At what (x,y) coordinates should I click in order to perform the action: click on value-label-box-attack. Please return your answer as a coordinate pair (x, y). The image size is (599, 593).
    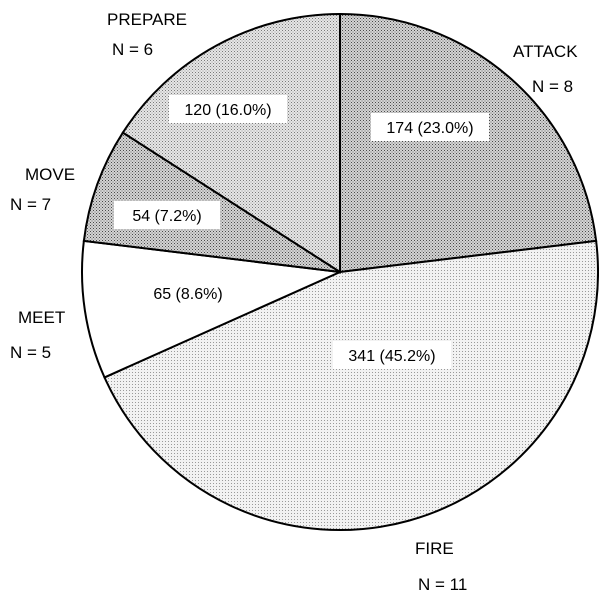
    Looking at the image, I should click on (430, 127).